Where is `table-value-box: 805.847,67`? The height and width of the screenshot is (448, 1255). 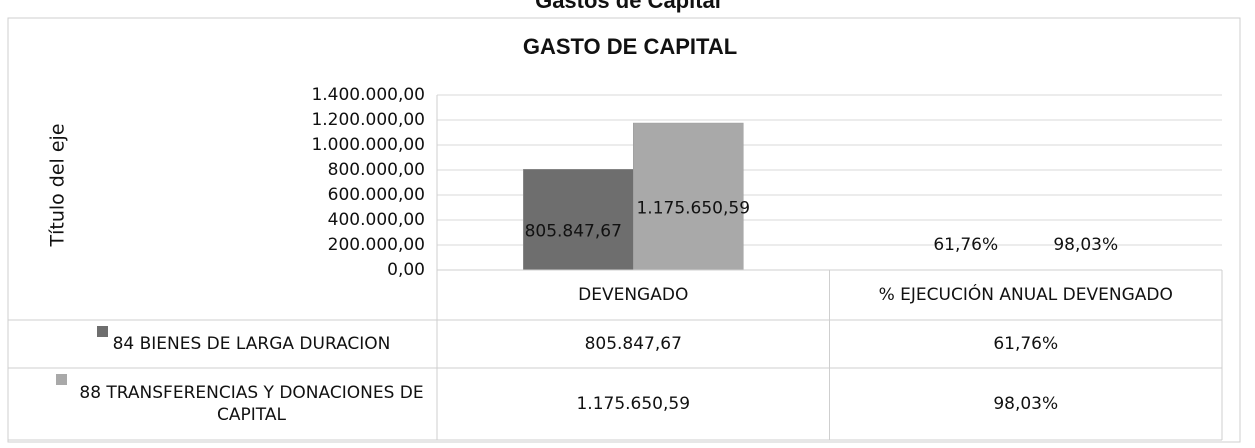
table-value-box: 805.847,67 is located at coordinates (633, 344).